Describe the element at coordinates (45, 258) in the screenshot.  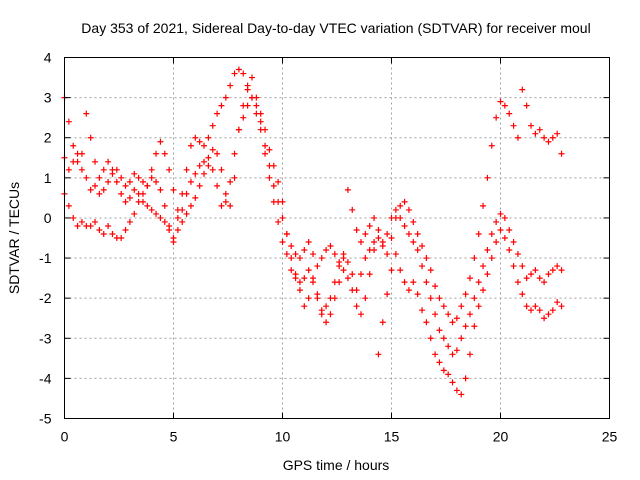
I see `y-tick-label: -1` at that location.